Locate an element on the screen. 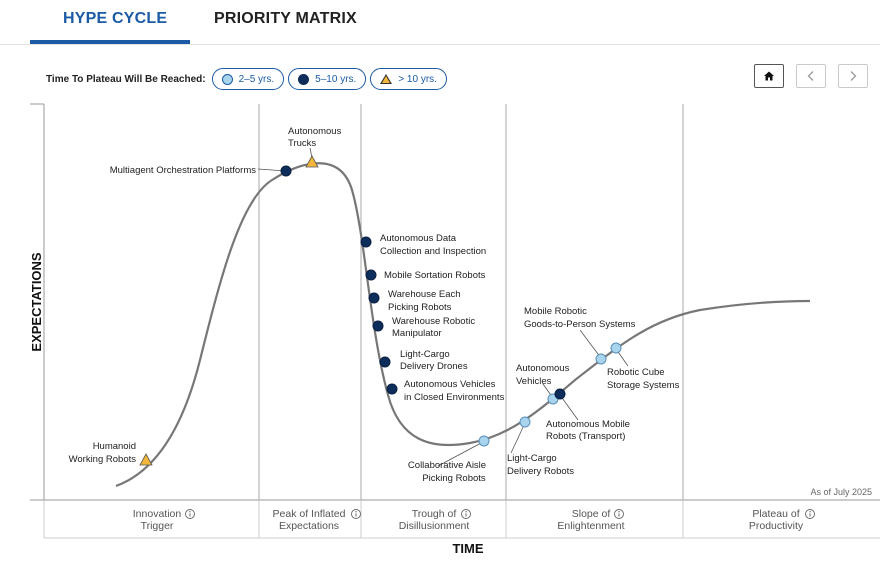 The image size is (880, 565). item-label: Warehouse Robotic Manipulator is located at coordinates (433, 327).